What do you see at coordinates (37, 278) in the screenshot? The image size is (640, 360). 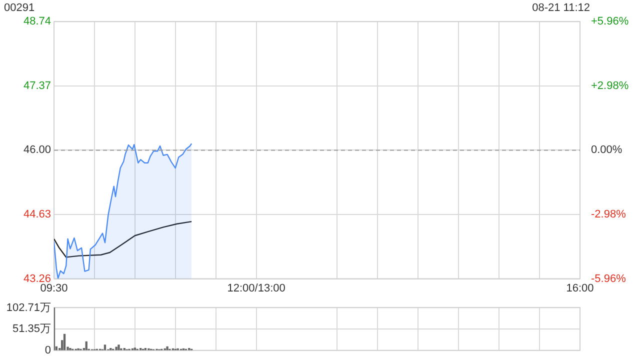 I see `y-tick-label: 43.26` at bounding box center [37, 278].